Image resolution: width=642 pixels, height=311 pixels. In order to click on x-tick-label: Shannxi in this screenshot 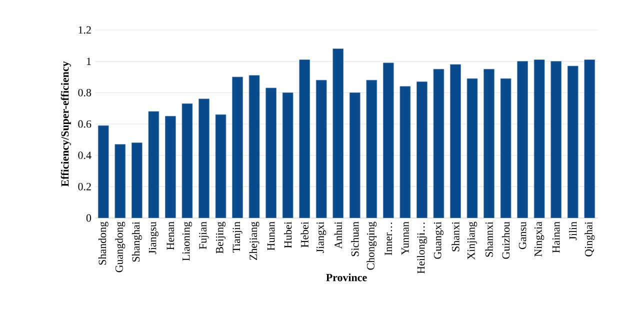, I will do `click(489, 239)`.